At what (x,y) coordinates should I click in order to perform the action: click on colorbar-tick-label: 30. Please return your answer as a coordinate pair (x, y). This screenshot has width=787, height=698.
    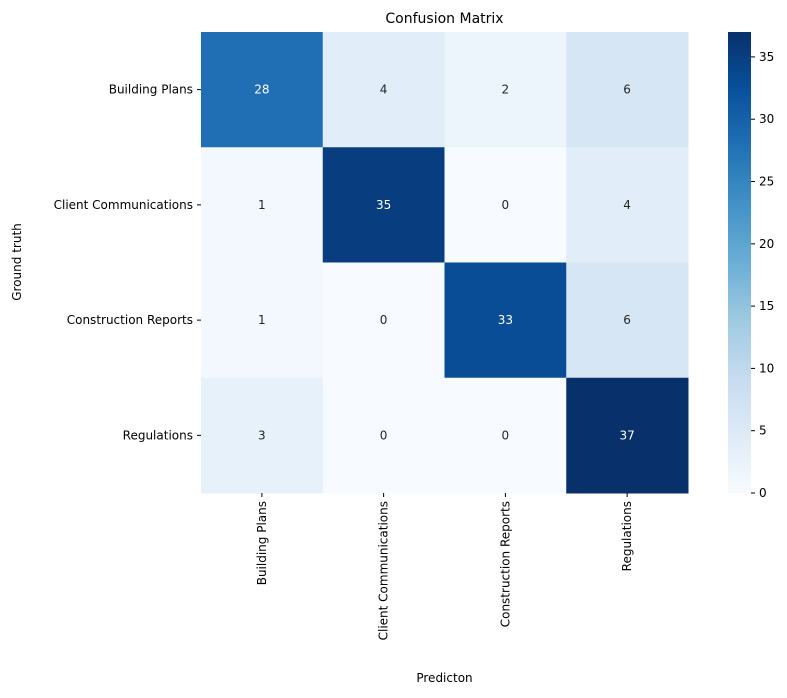
    Looking at the image, I should click on (766, 119).